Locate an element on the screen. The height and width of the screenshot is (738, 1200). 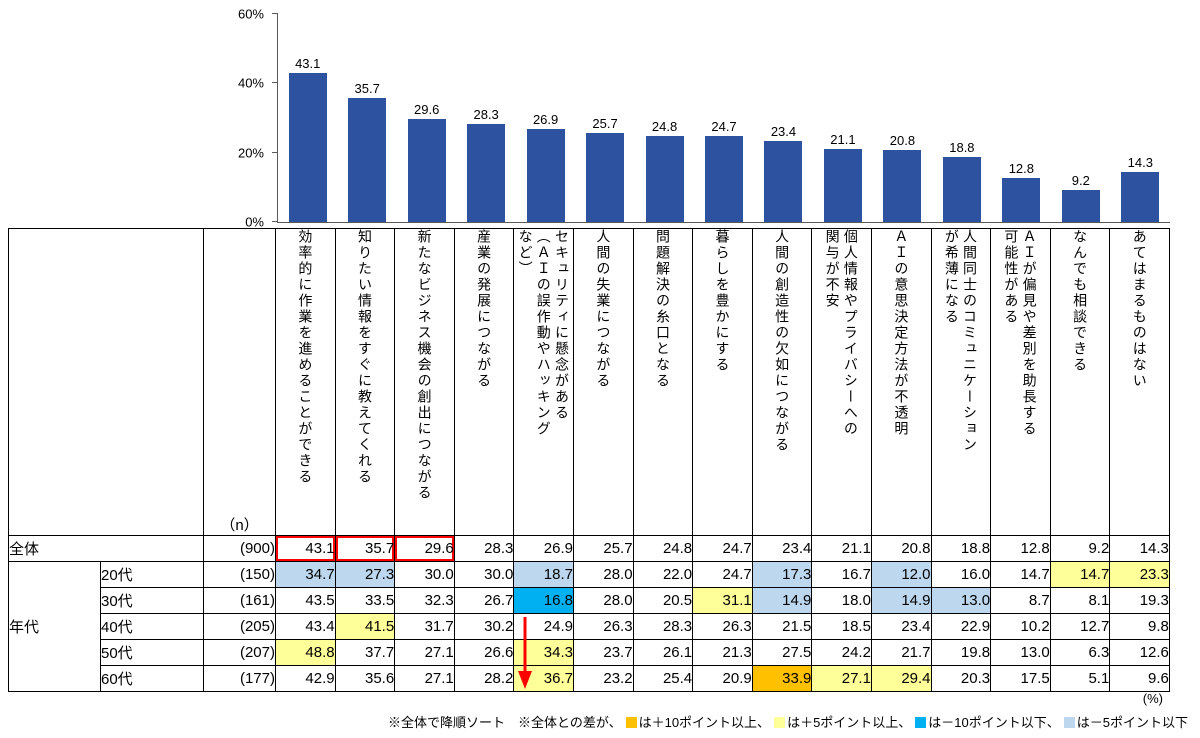
column-header: 人間の失業につながる is located at coordinates (603, 382).